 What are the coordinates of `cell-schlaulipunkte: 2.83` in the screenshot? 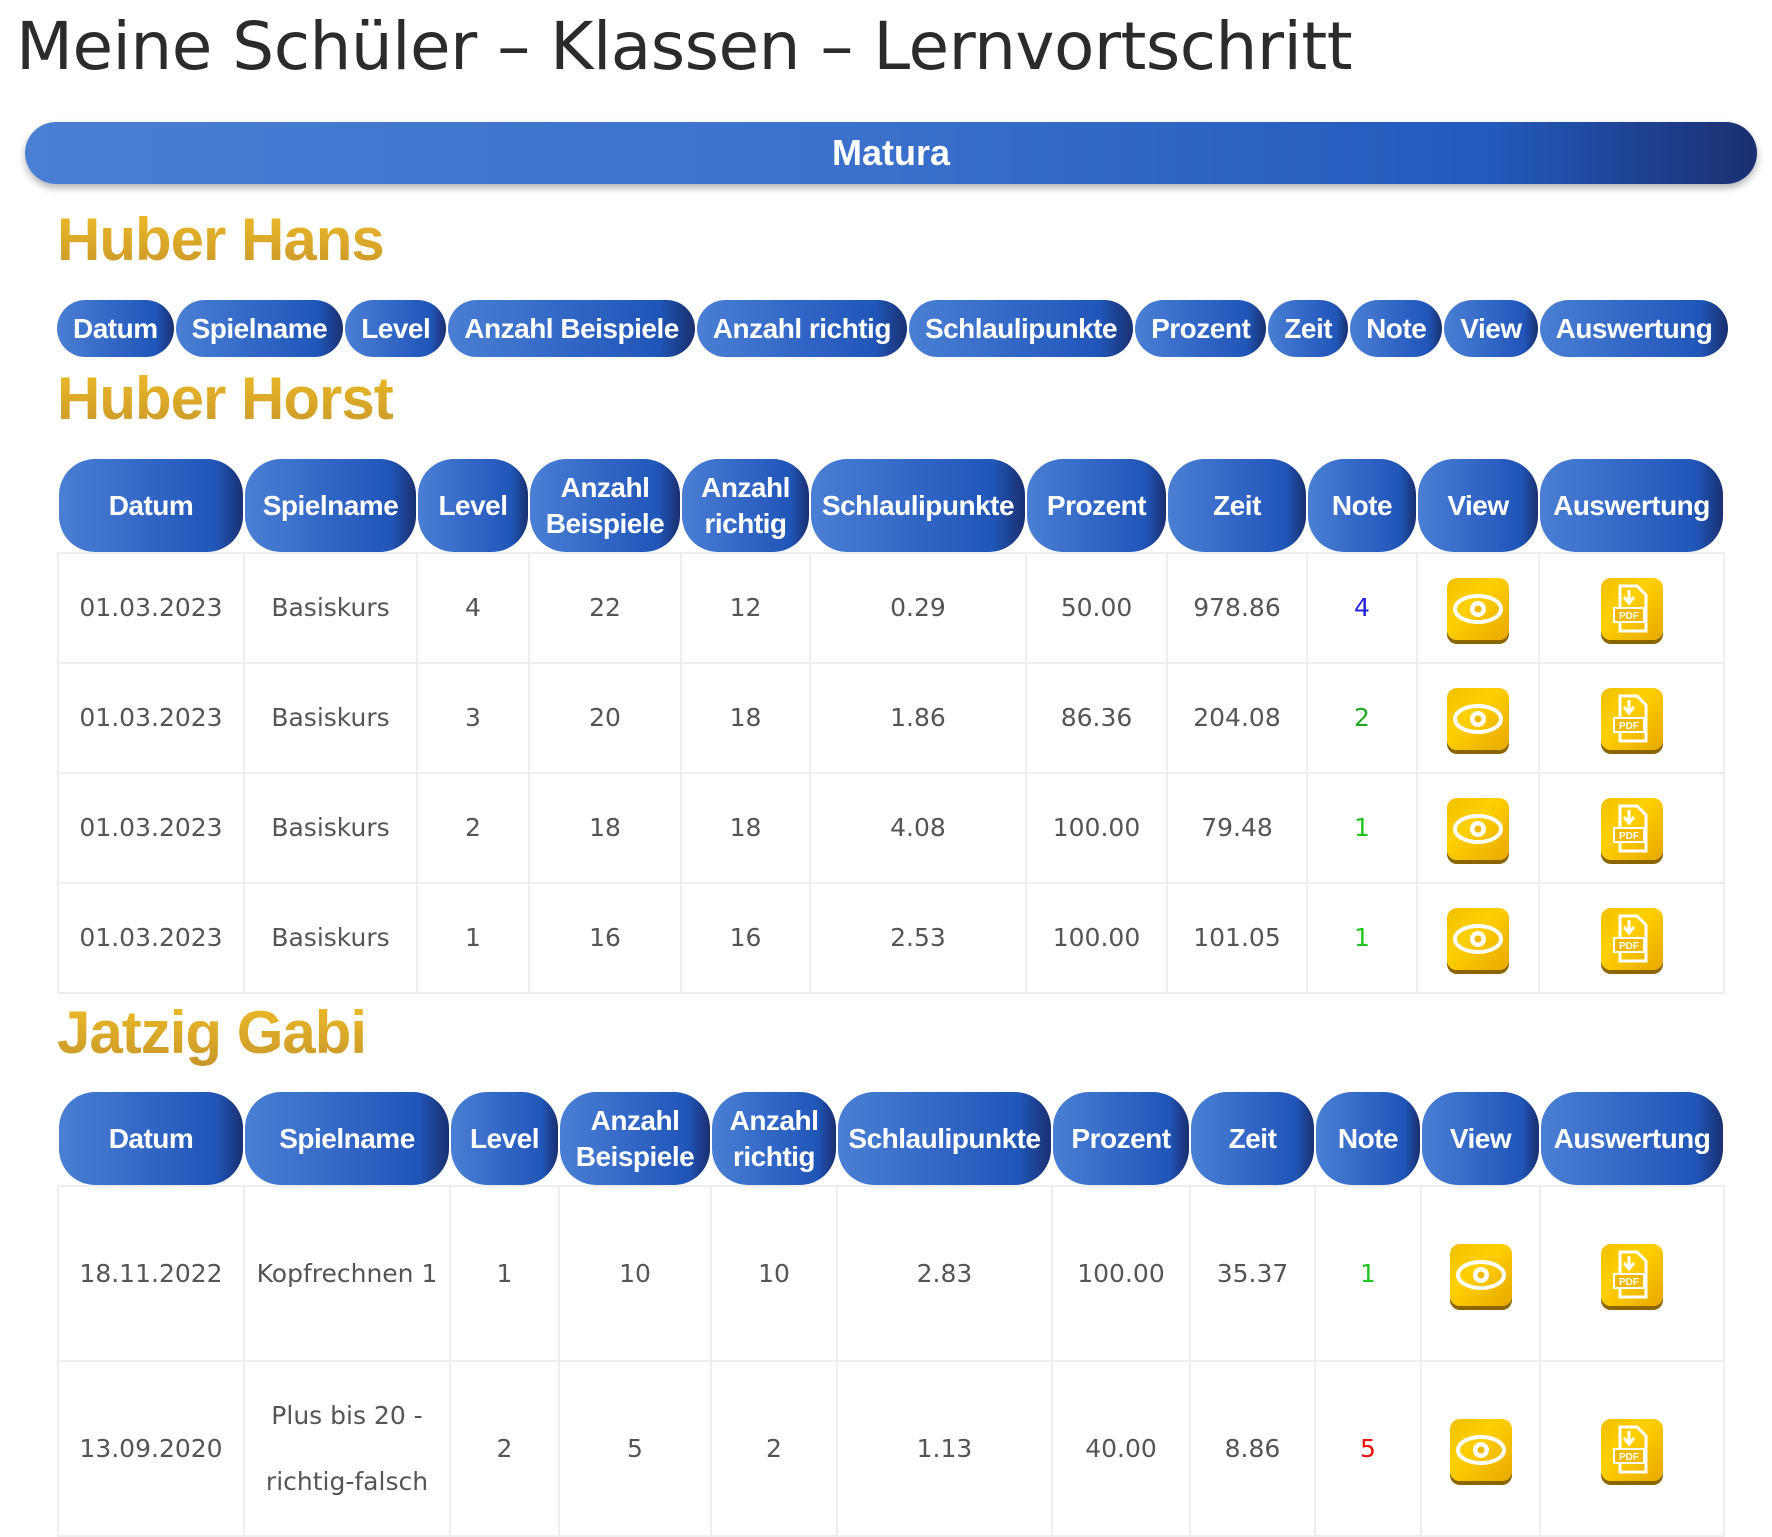 It's located at (944, 1273).